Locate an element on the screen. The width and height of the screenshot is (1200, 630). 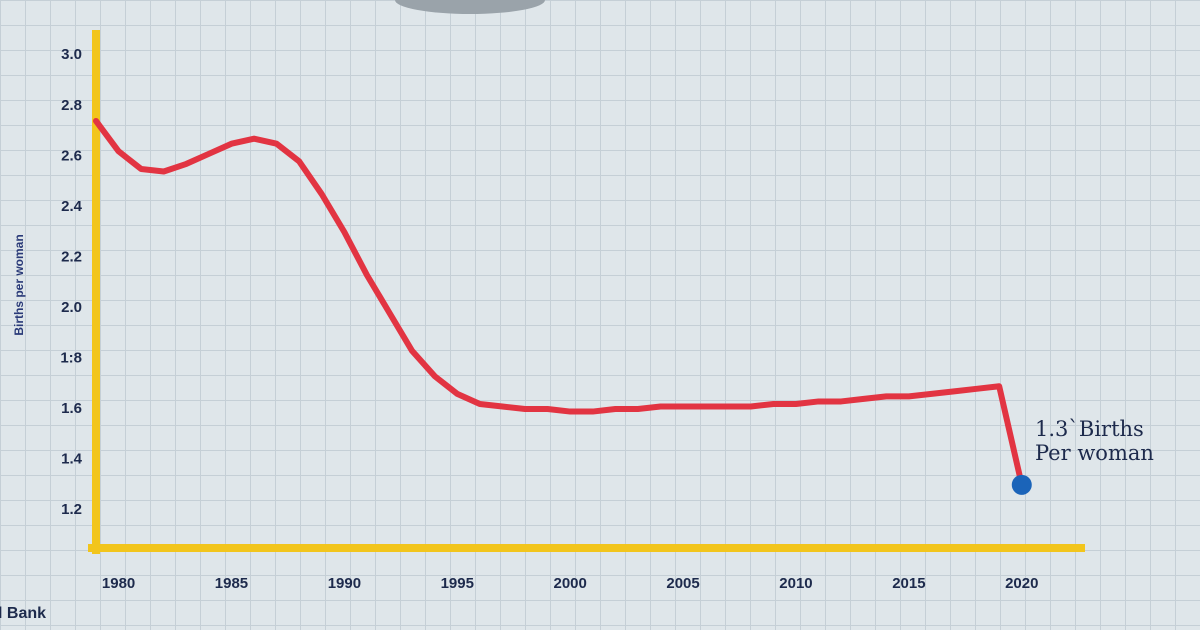
x-tick-label: 1990 is located at coordinates (344, 583).